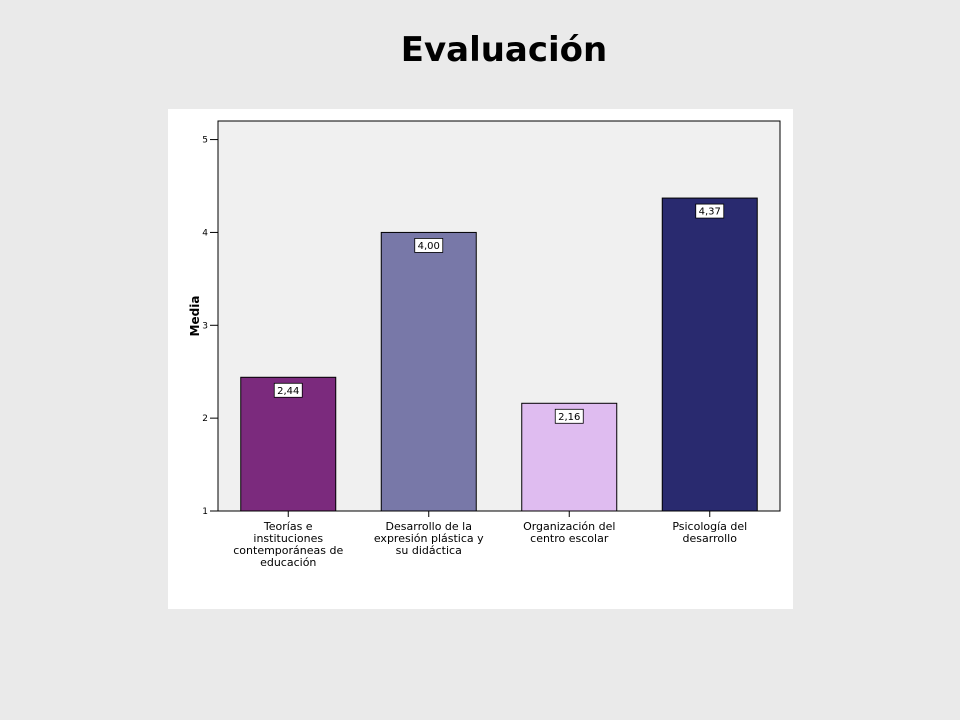 The height and width of the screenshot is (720, 960). I want to click on y-tick-label: 2, so click(205, 419).